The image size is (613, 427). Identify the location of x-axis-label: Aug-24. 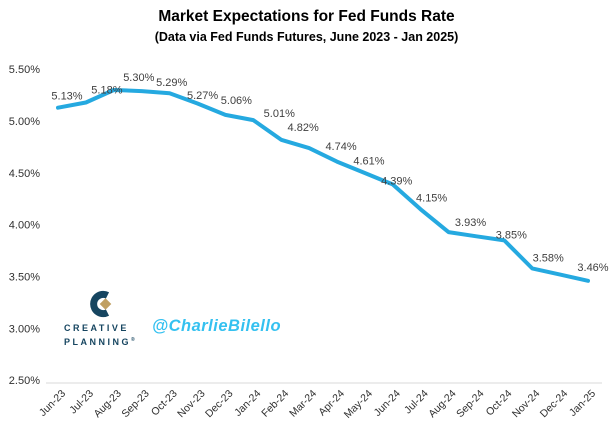
(442, 404).